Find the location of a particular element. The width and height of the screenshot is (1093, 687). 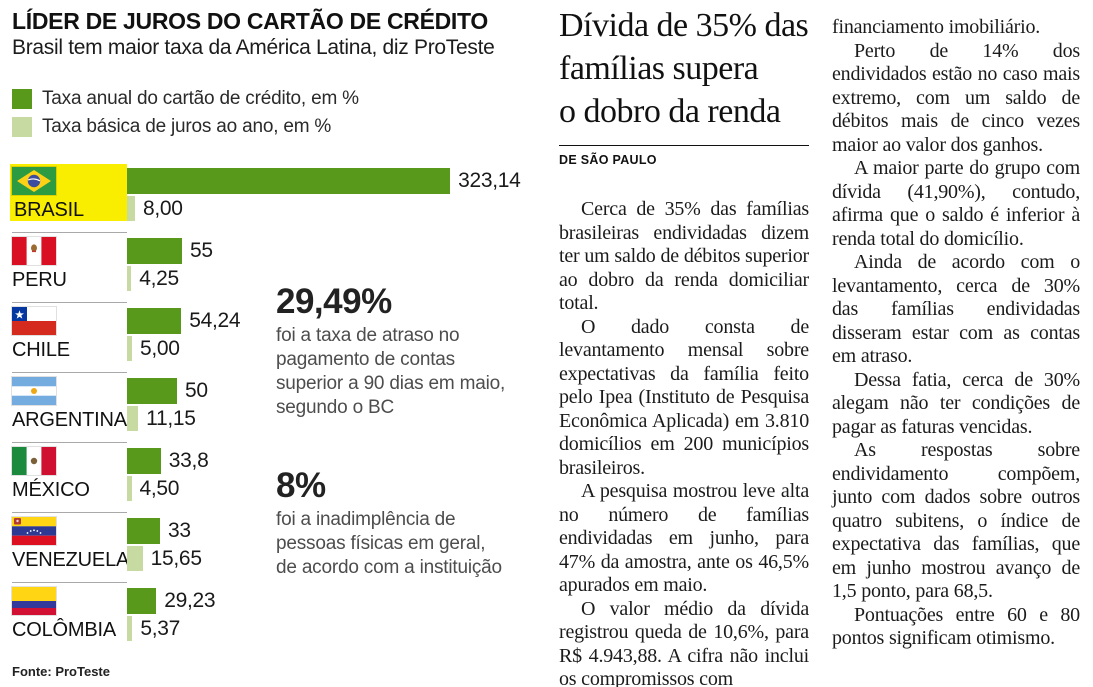

legend-label: Taxa básica de juros ao ano, em % is located at coordinates (187, 126).